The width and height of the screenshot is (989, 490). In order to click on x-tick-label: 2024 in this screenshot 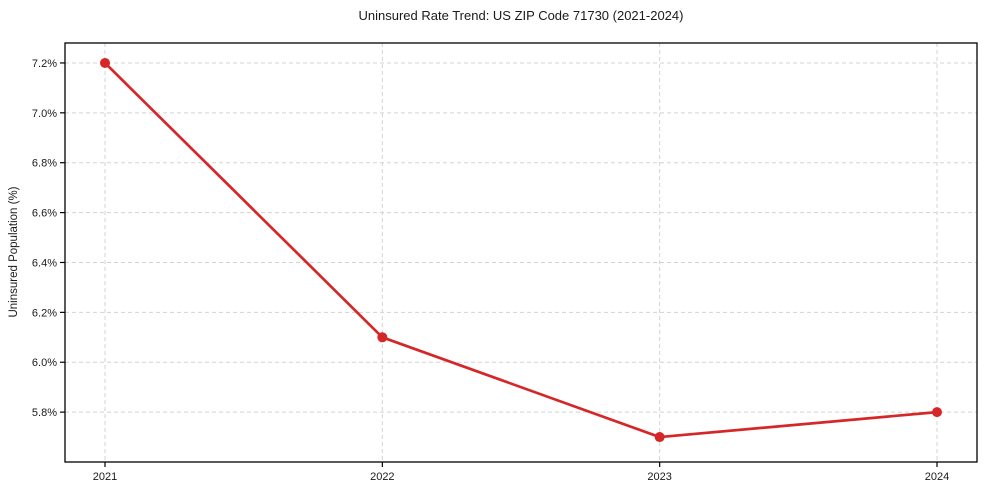, I will do `click(937, 477)`.